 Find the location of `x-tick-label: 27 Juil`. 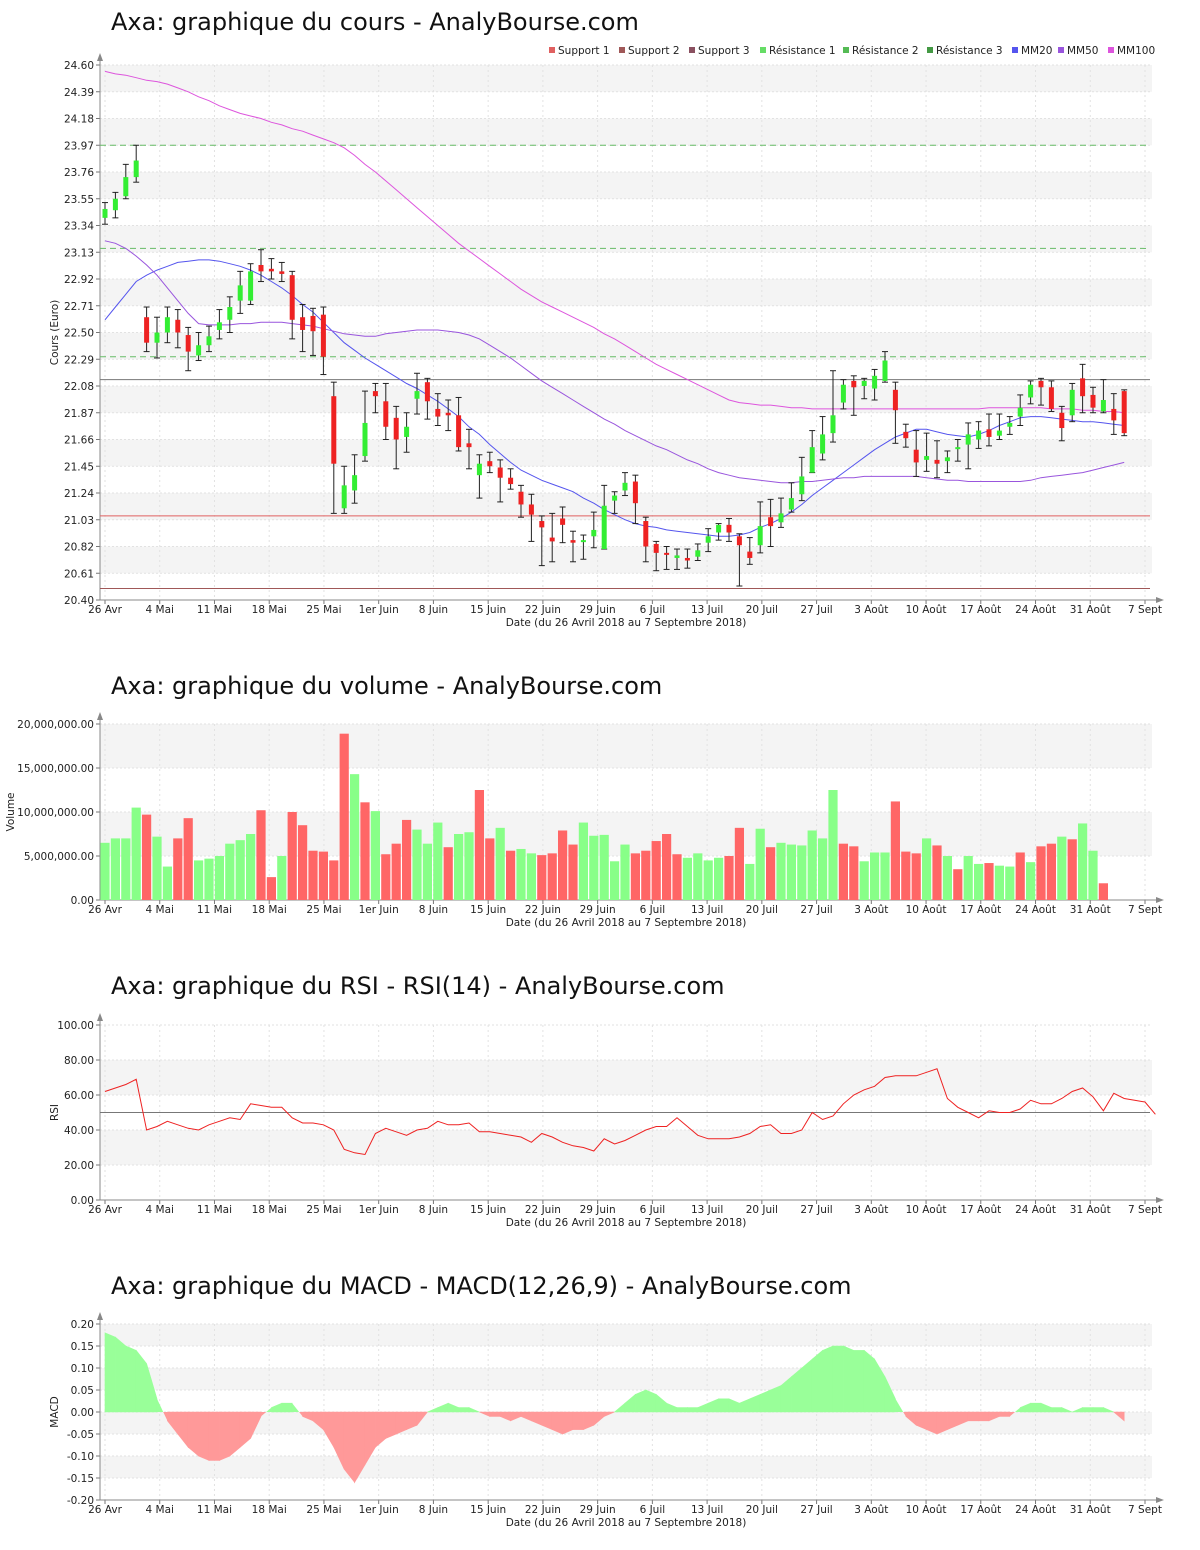

x-tick-label: 27 Juil is located at coordinates (816, 1210).